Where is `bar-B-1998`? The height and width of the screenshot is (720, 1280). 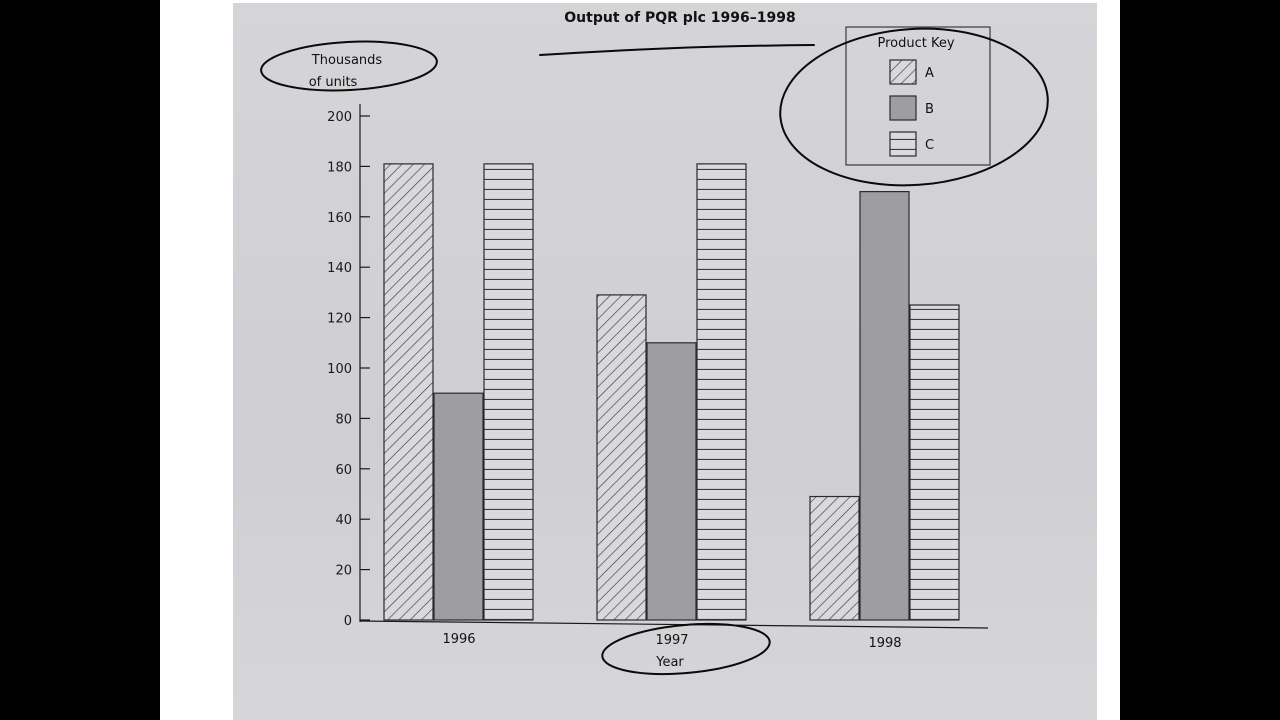 bar-B-1998 is located at coordinates (884, 406).